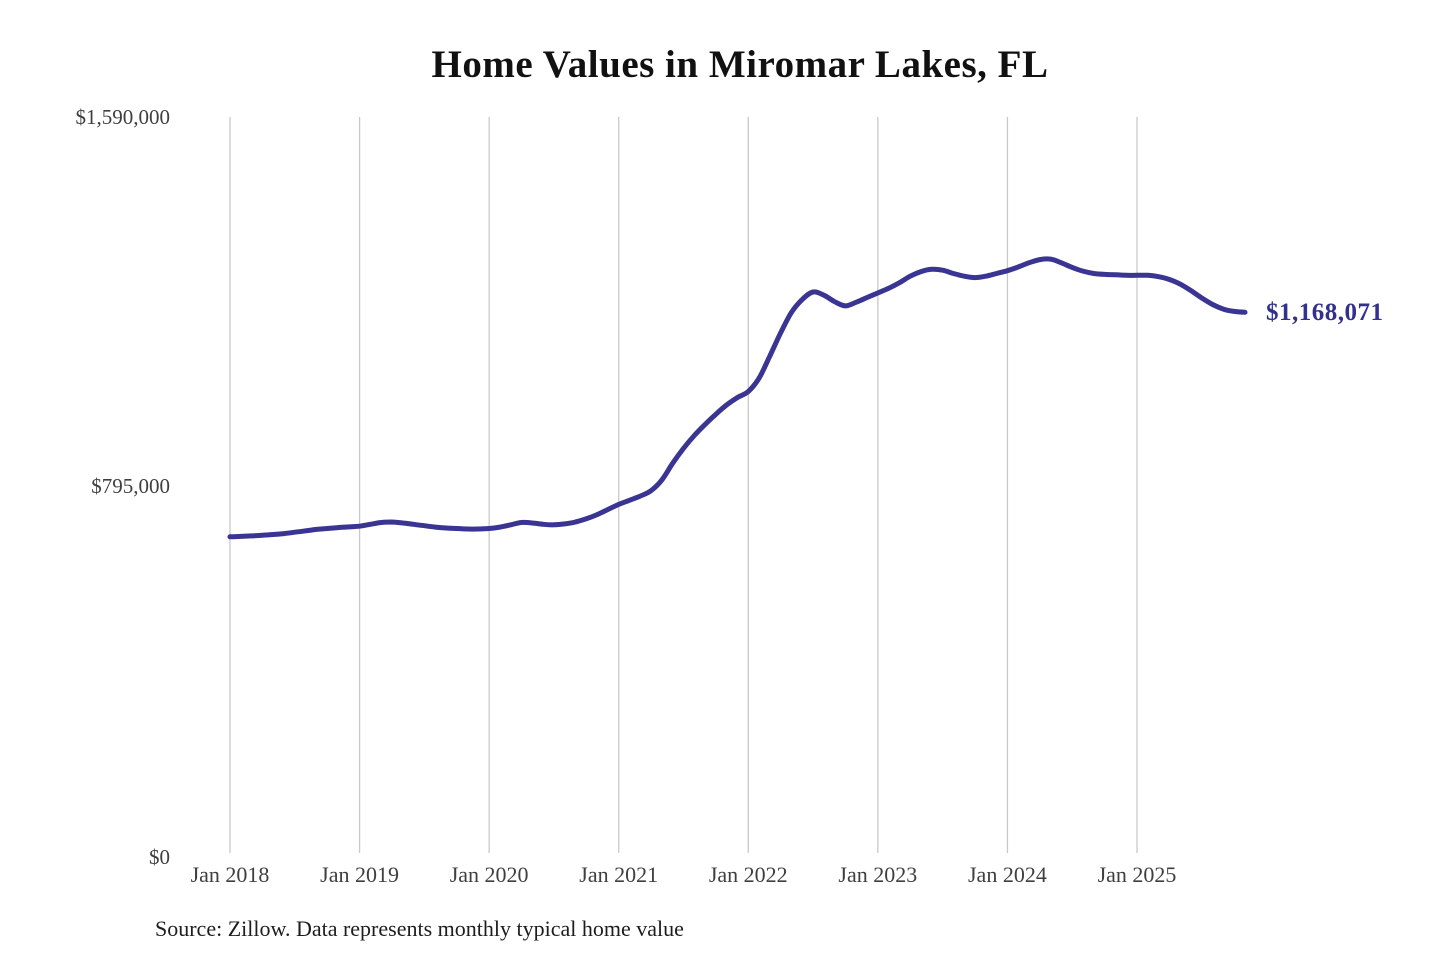  I want to click on y-axis-tick-label-mid: $795,000, so click(130, 486).